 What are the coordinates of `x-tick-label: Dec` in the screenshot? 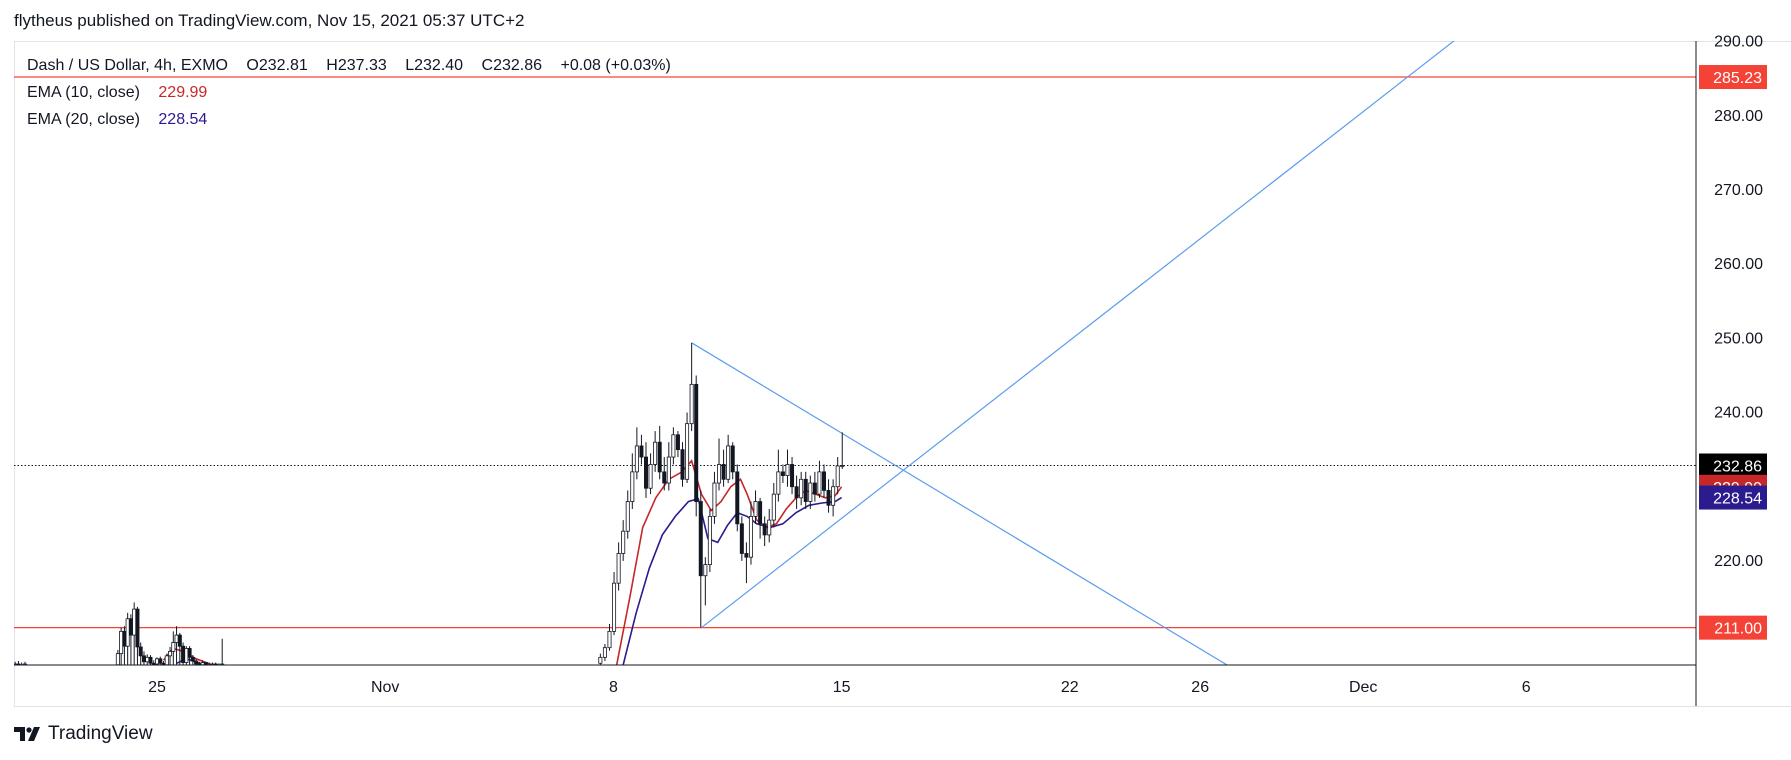 It's located at (1363, 687).